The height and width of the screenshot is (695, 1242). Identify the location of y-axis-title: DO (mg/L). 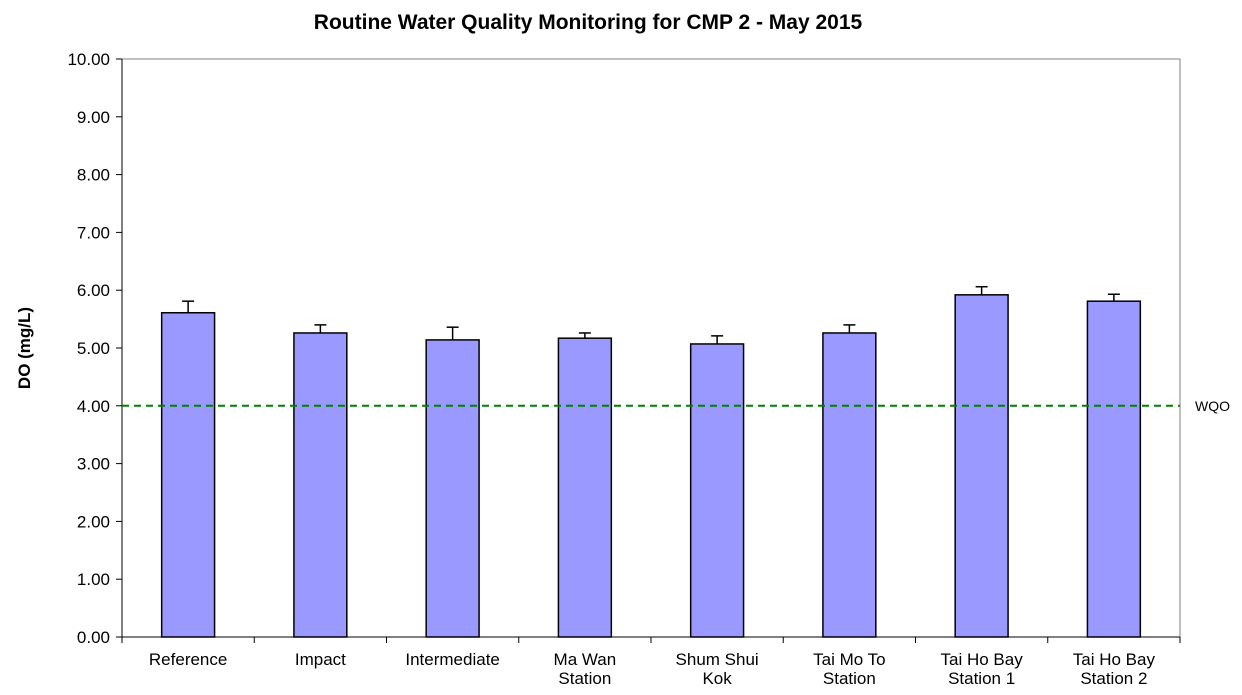
(24, 348).